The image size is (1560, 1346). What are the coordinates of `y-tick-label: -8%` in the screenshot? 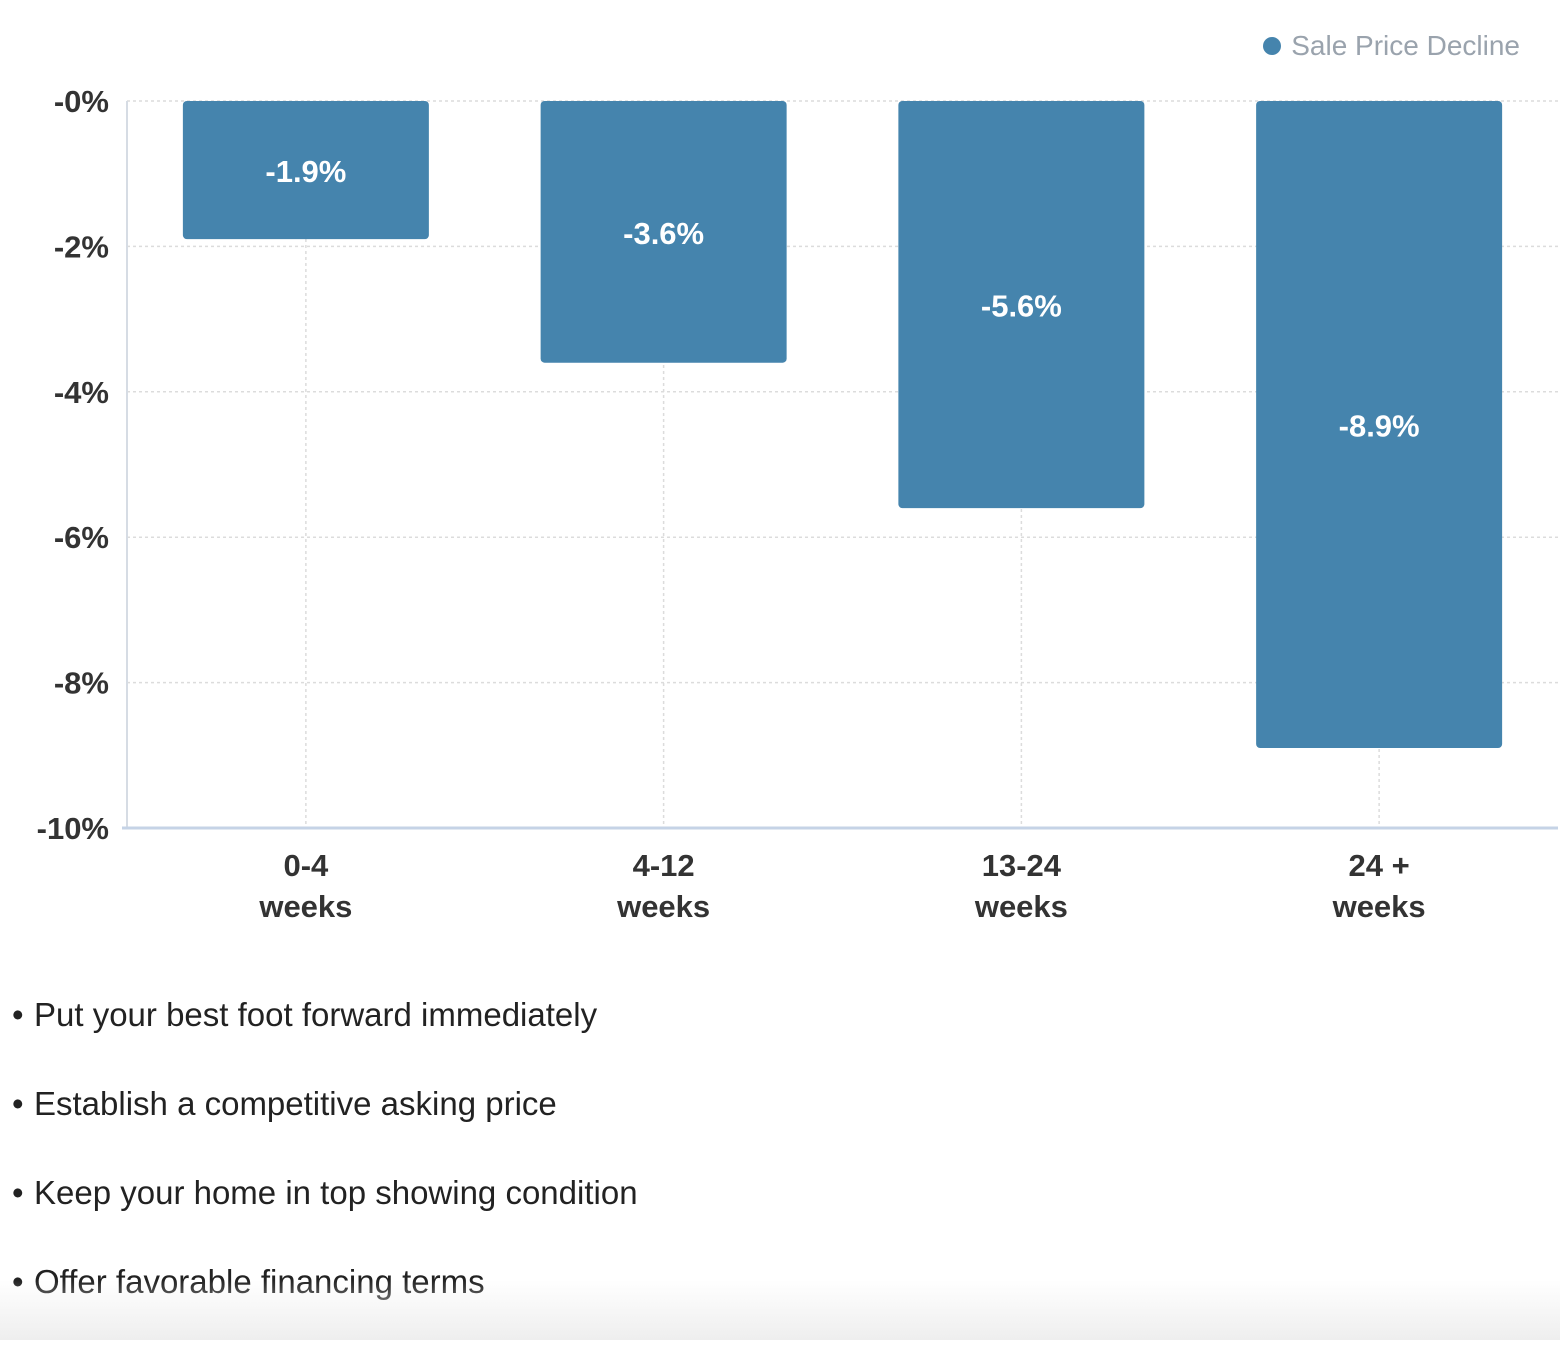 It's located at (81, 683).